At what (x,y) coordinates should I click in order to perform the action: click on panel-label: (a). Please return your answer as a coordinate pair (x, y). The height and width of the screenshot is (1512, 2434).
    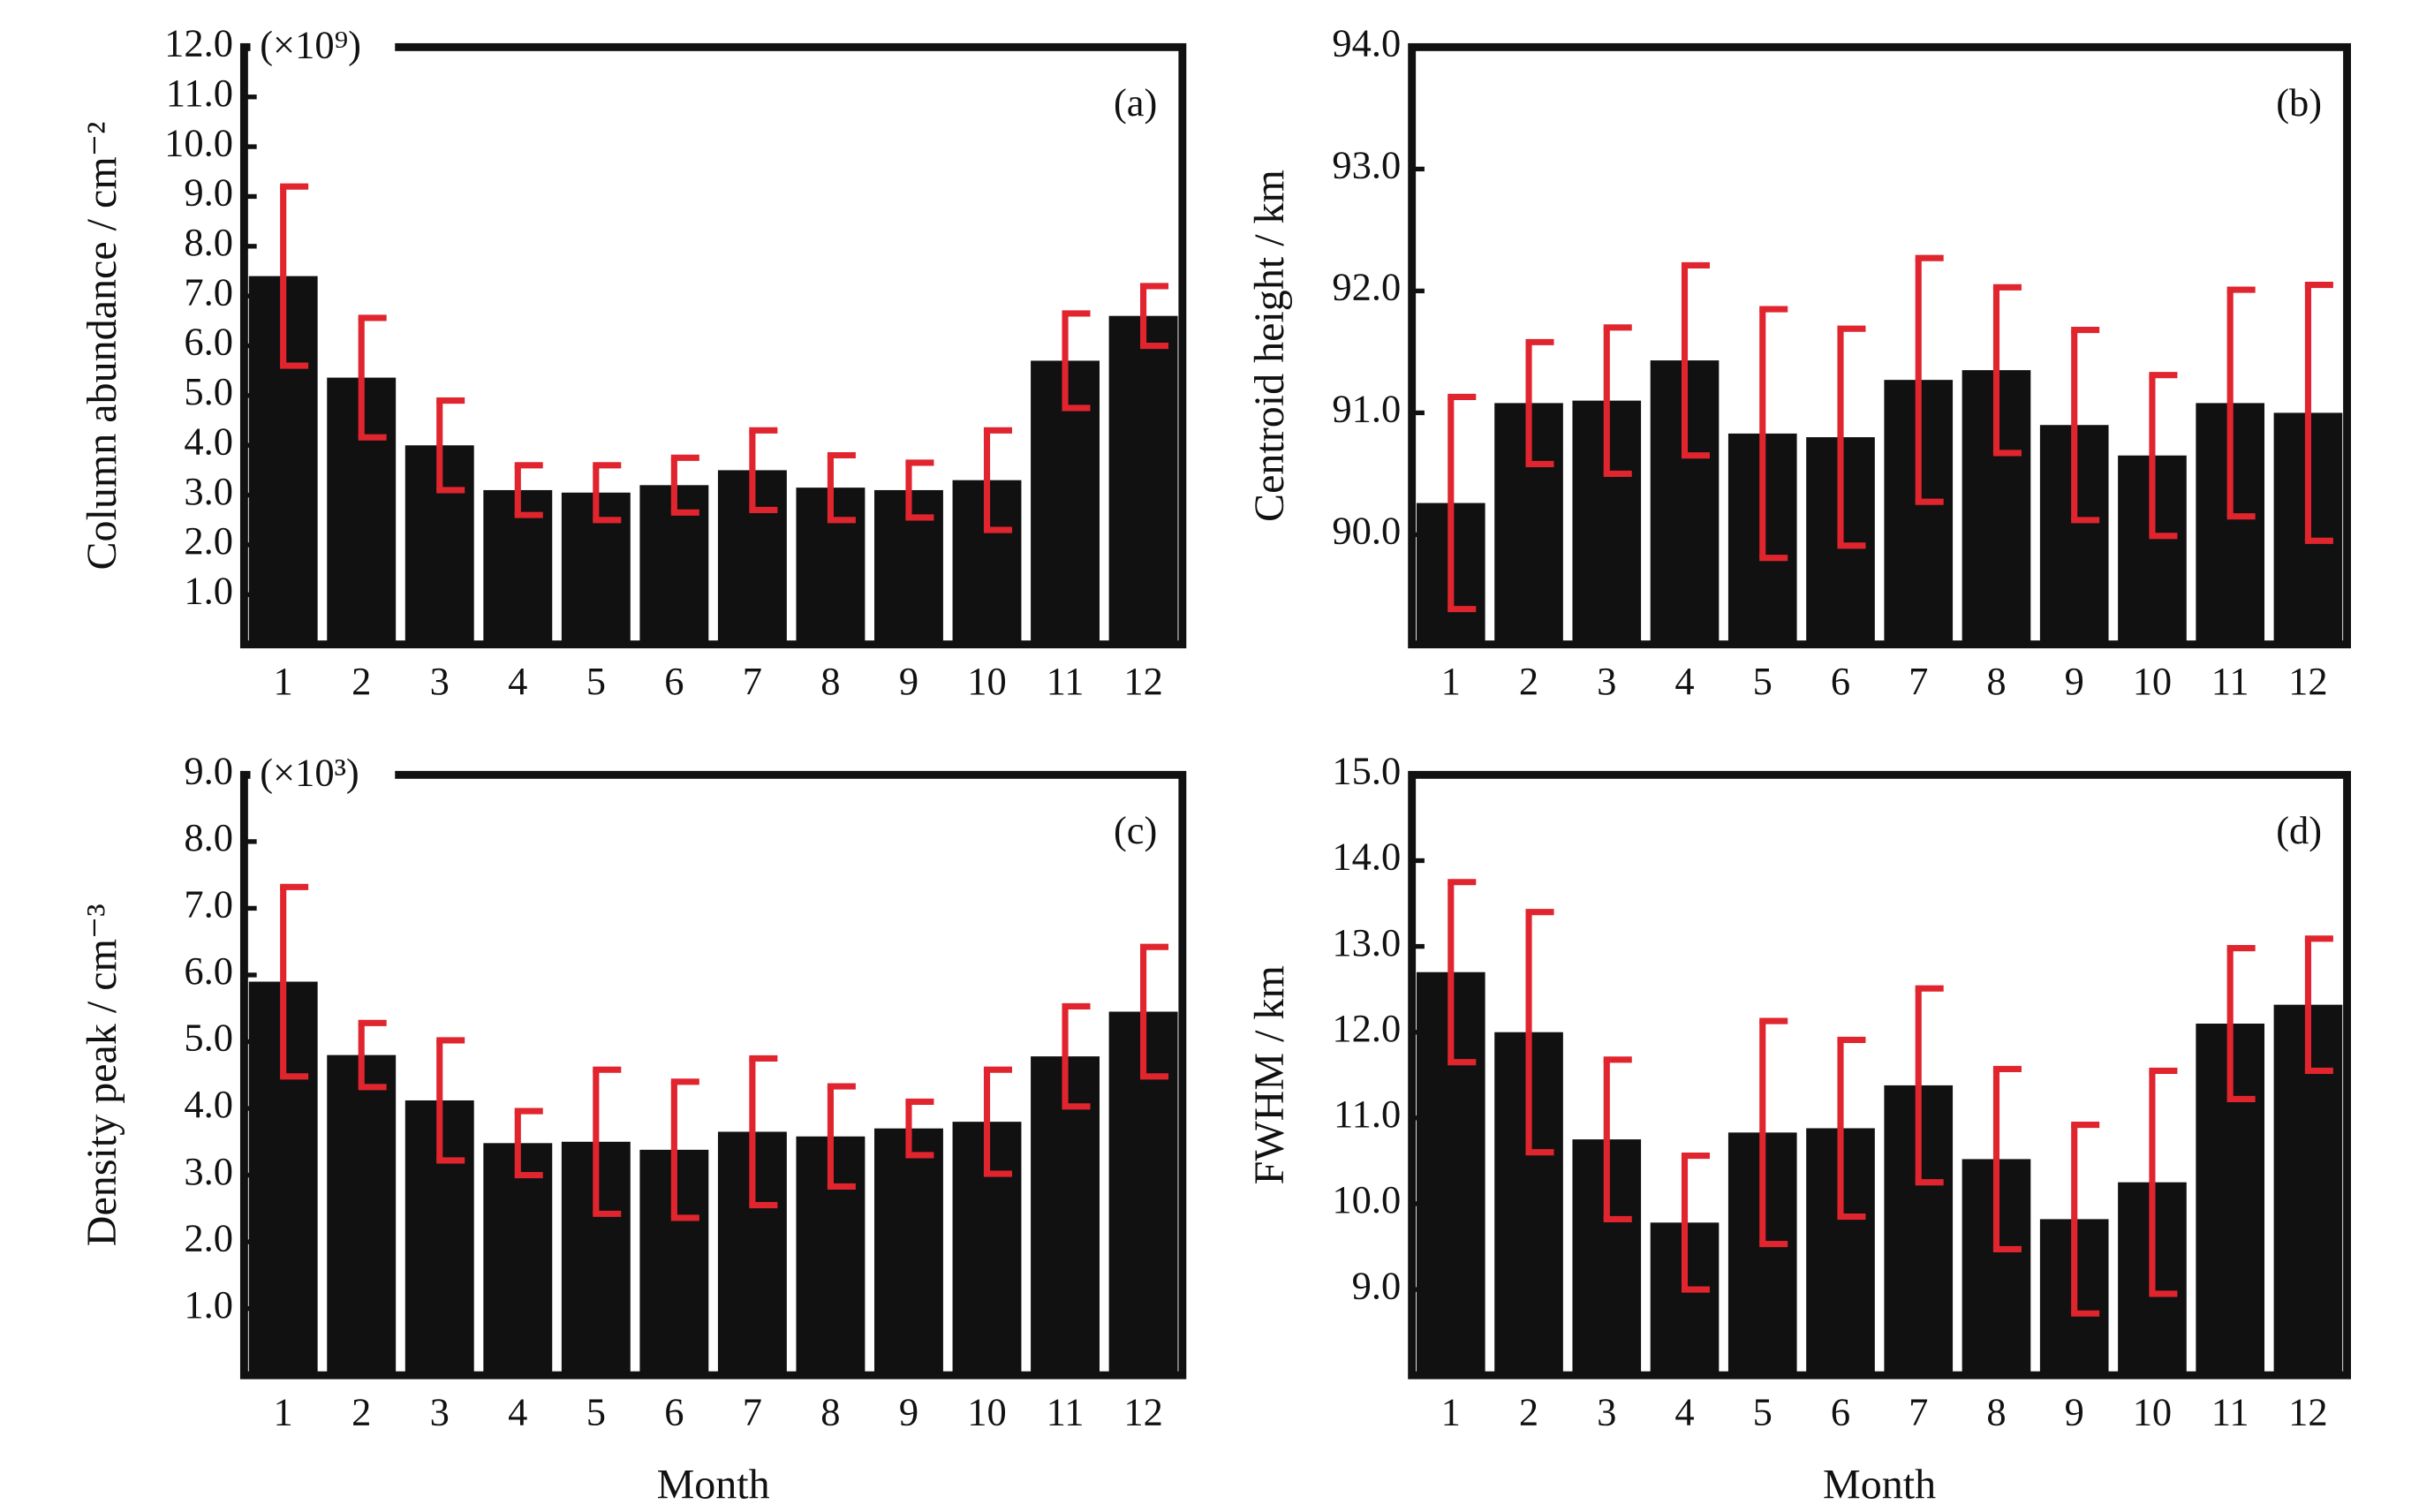
    Looking at the image, I should click on (1135, 103).